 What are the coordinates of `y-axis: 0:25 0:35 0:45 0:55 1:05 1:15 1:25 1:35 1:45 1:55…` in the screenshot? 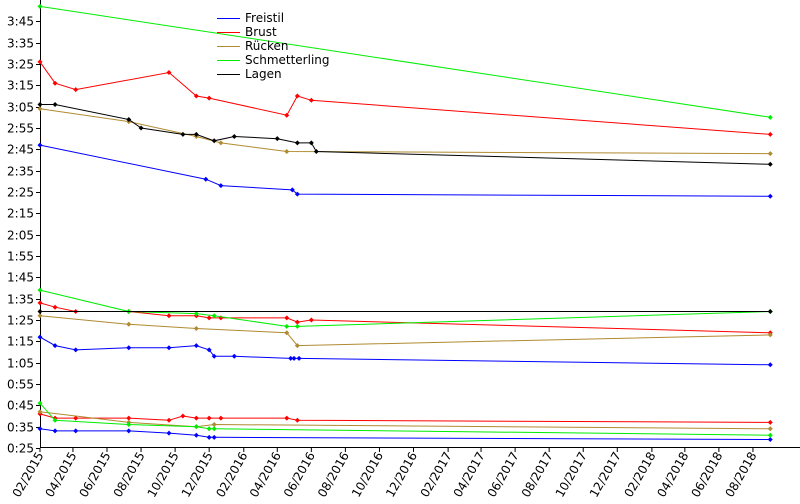 It's located at (23, 235).